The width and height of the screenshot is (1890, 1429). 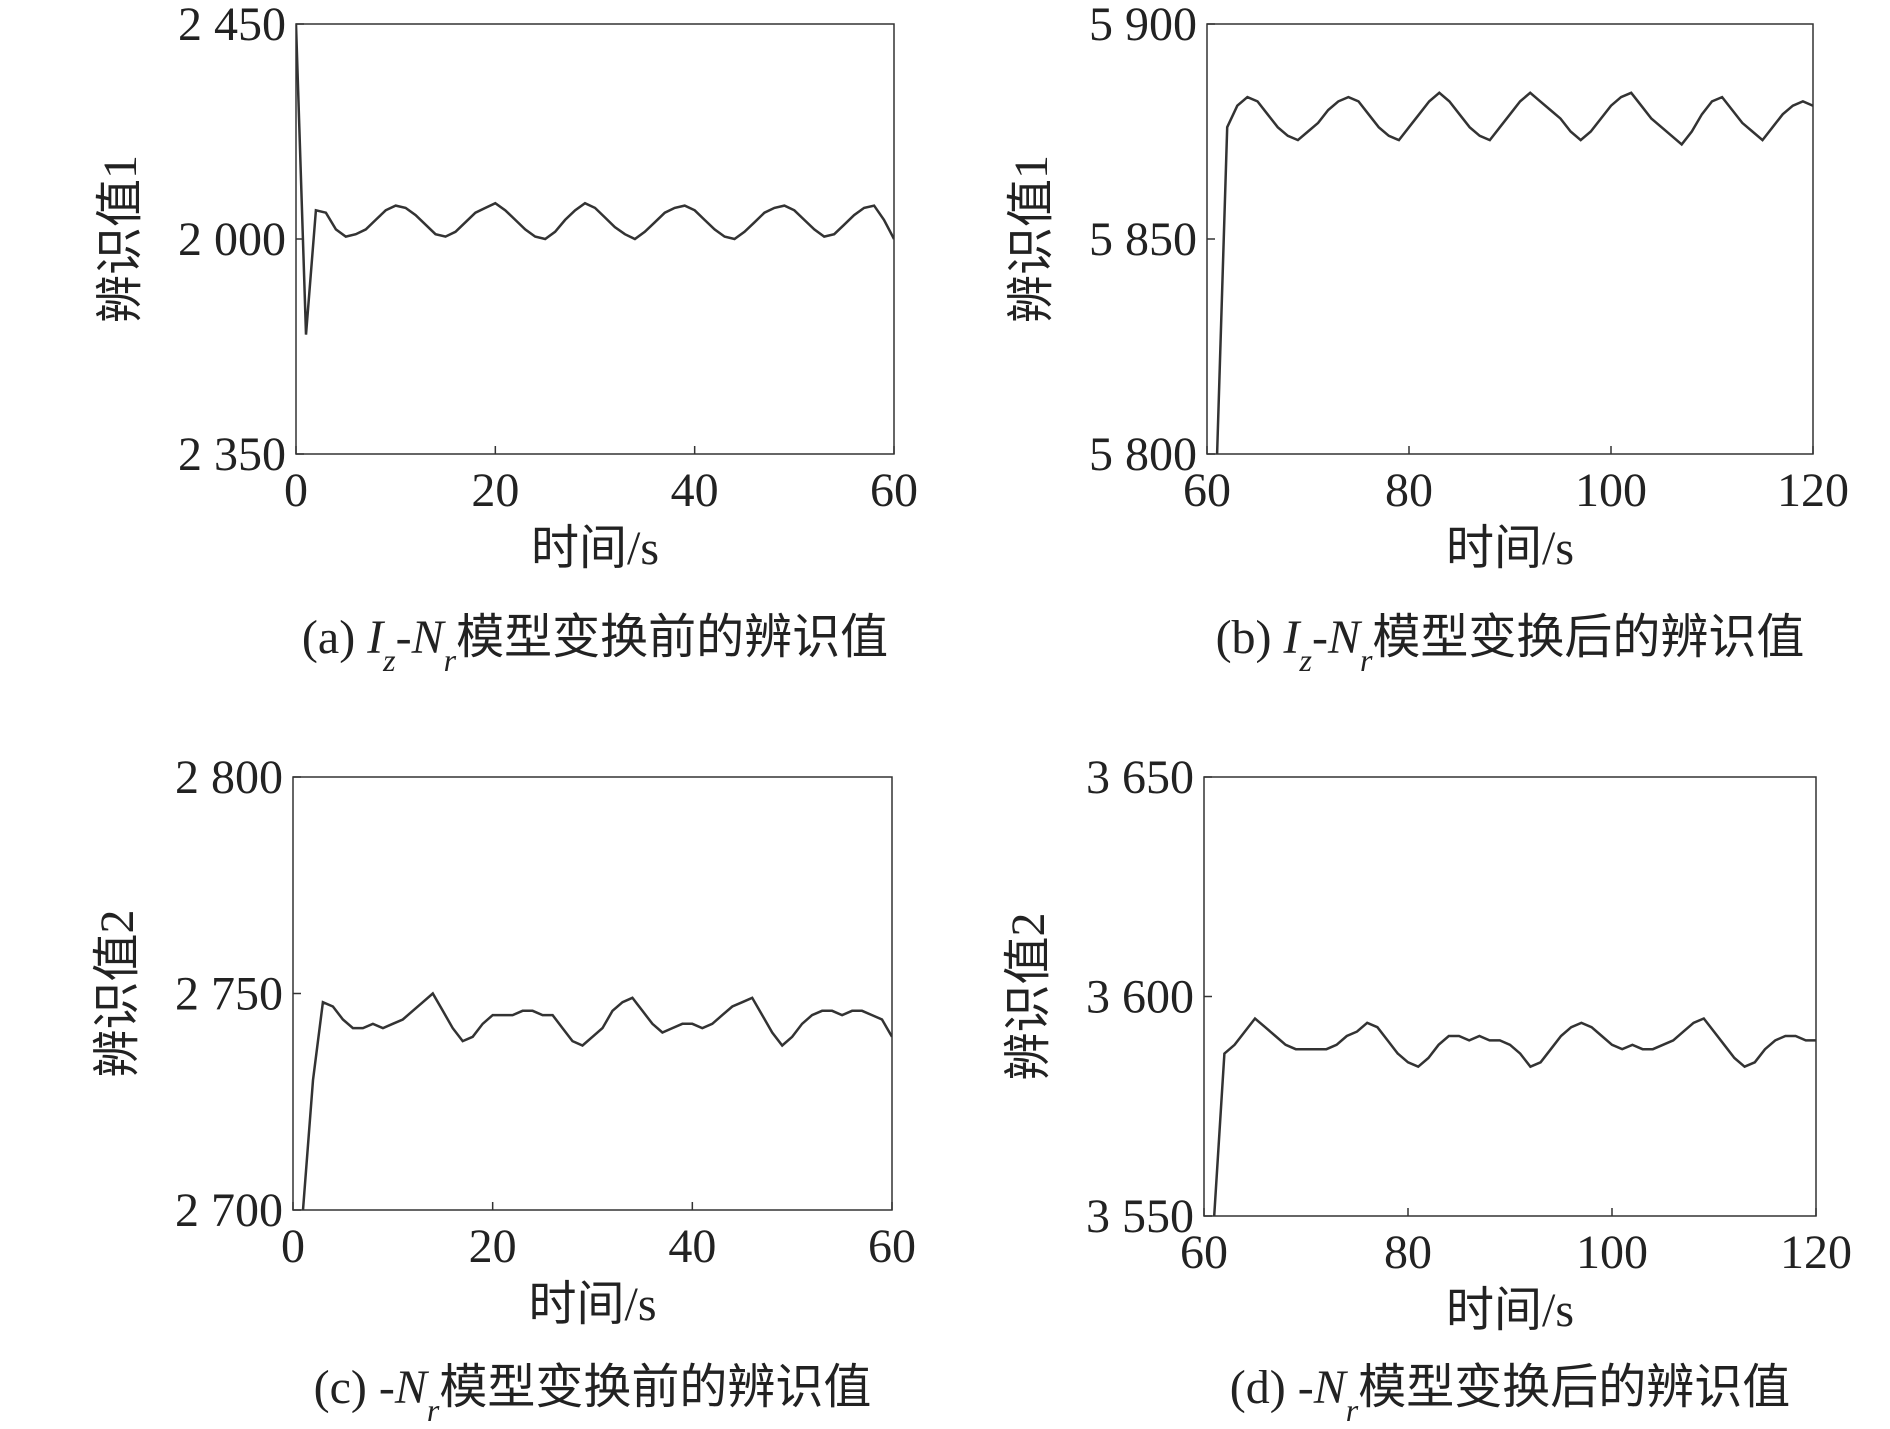 What do you see at coordinates (229, 777) in the screenshot?
I see `y-tick-label: 2 800` at bounding box center [229, 777].